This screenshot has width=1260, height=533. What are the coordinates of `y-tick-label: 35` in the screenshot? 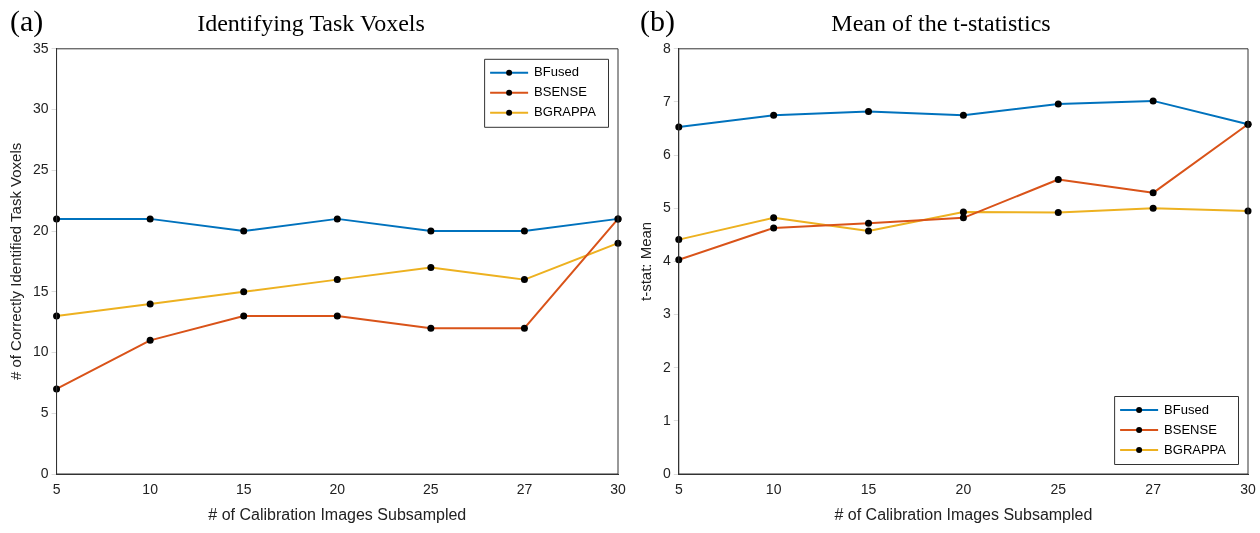 It's located at (40, 47).